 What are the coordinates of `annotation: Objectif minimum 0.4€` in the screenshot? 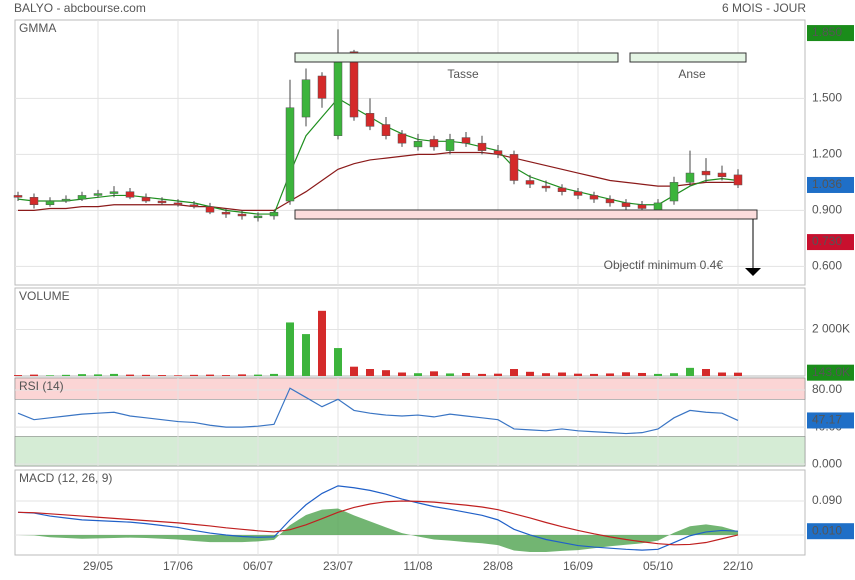 It's located at (664, 265).